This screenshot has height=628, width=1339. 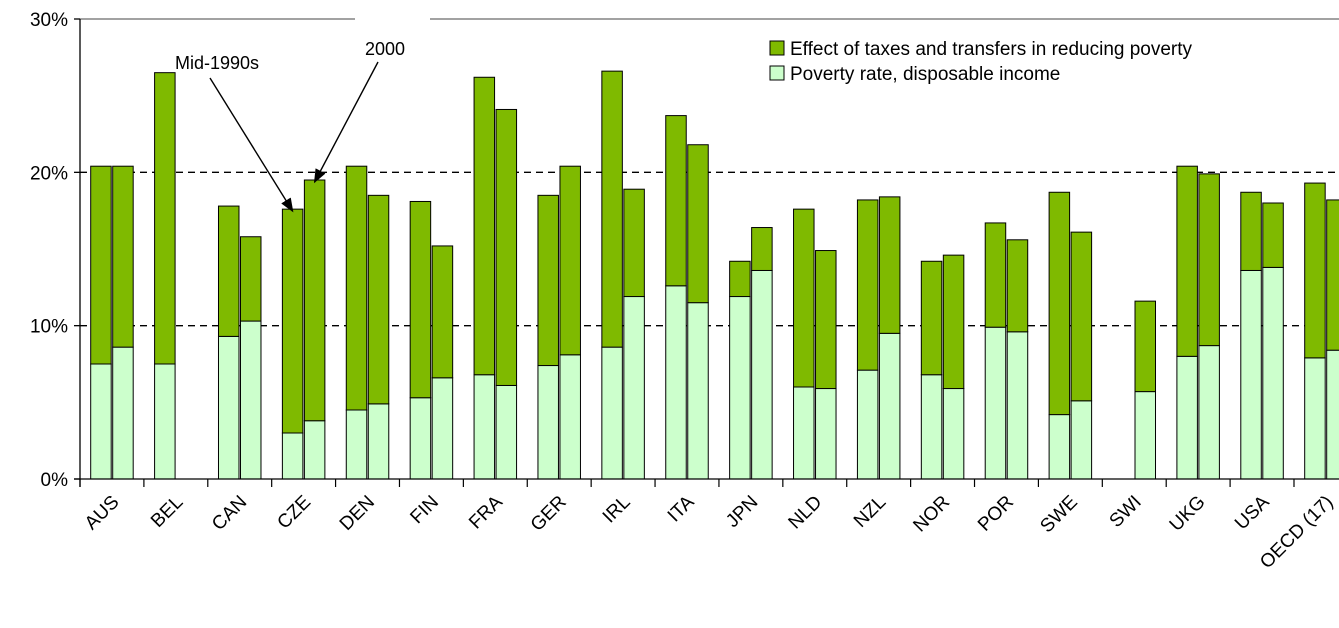 What do you see at coordinates (698, 224) in the screenshot?
I see `bar-ita-year_2000-tax-transfer-effect` at bounding box center [698, 224].